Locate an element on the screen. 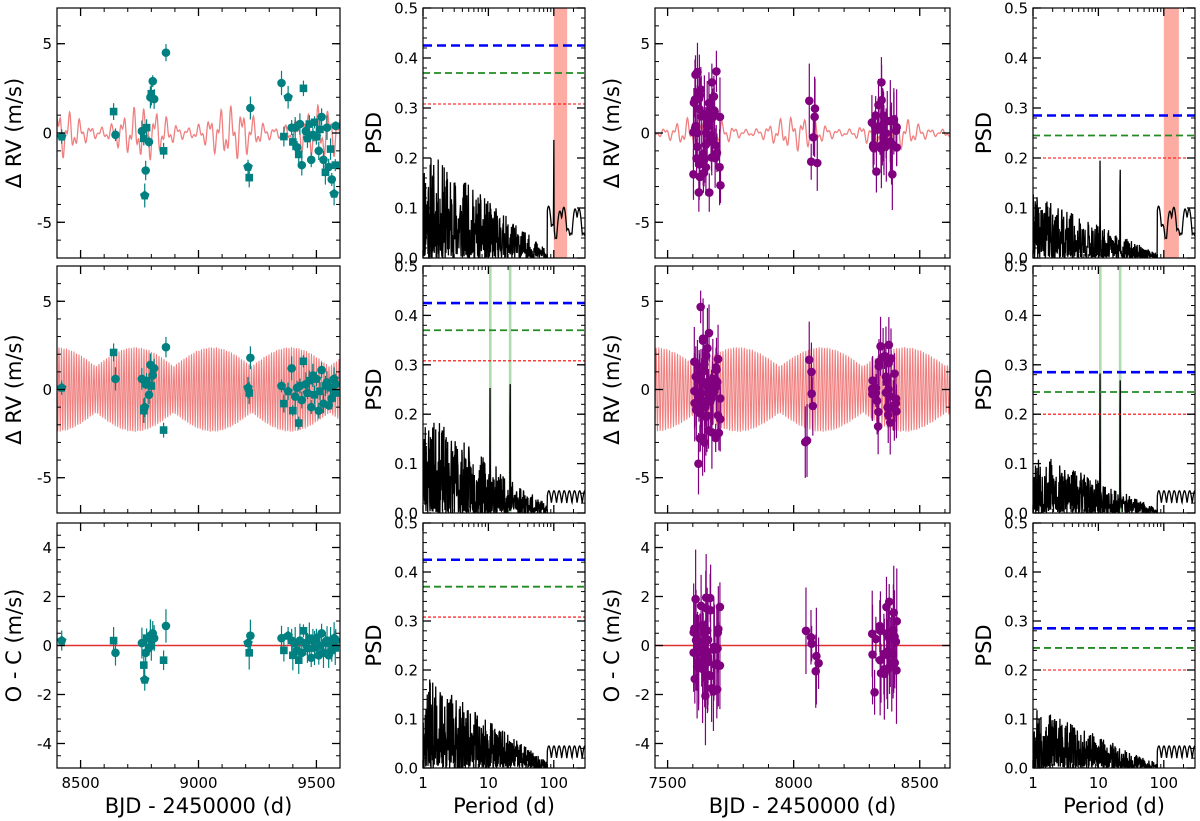  y-tick-label: 0.1 is located at coordinates (1016, 720).